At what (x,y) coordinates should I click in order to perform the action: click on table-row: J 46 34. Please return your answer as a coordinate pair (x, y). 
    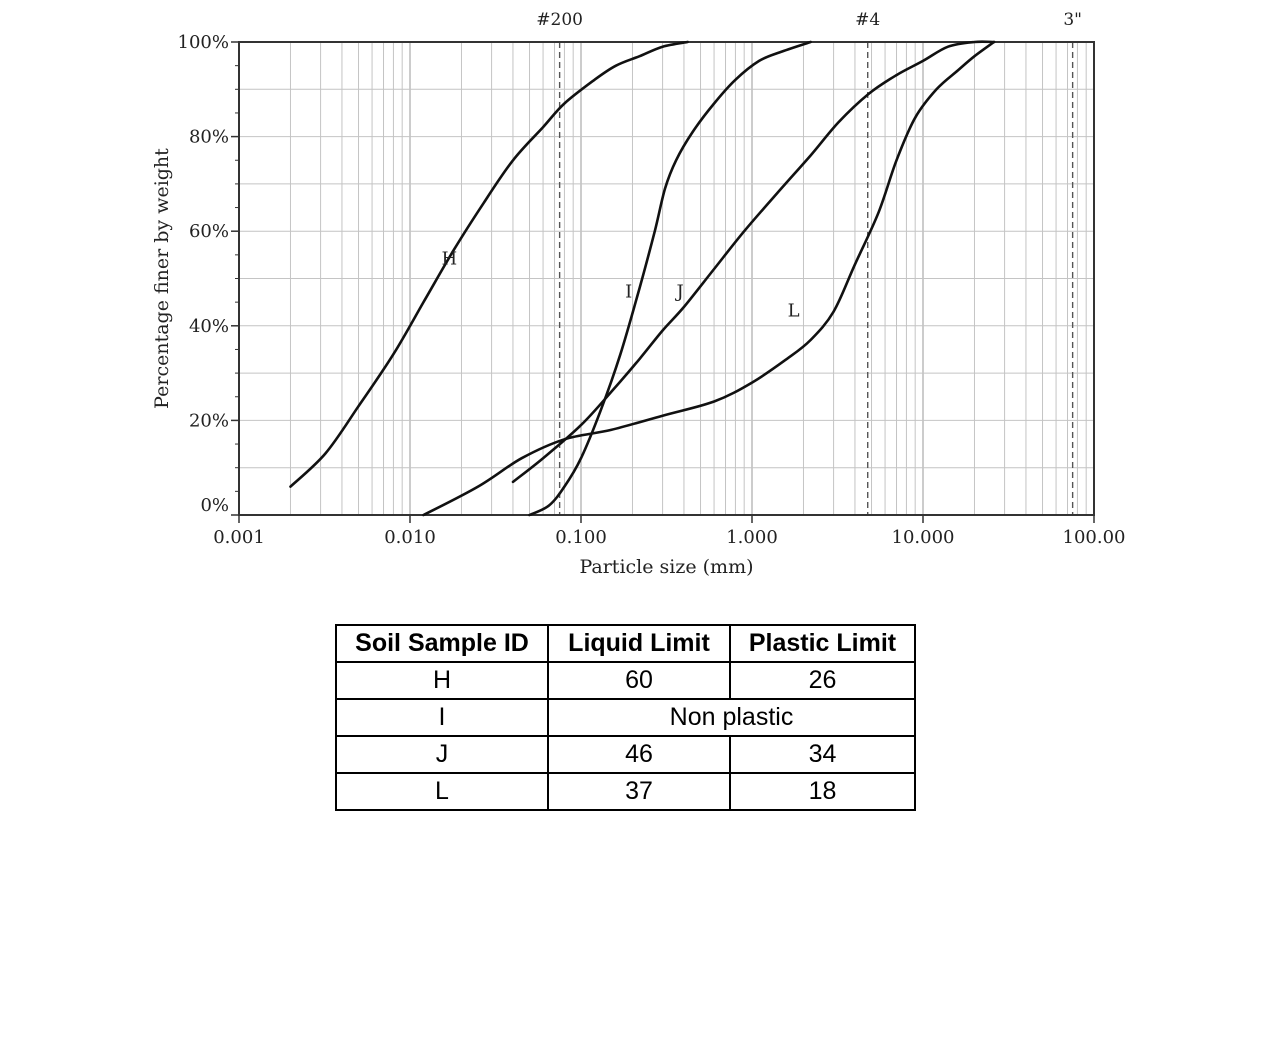
    Looking at the image, I should click on (625, 754).